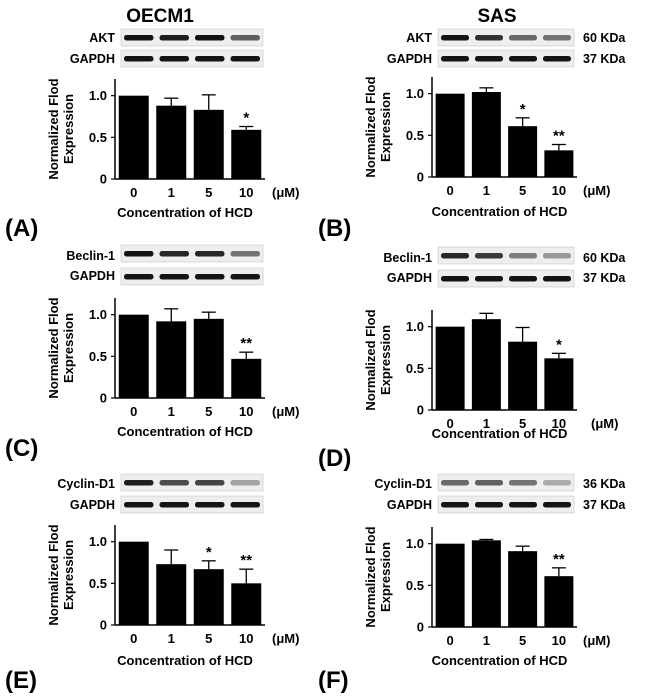  I want to click on blot-strip-gapdh, so click(506, 278).